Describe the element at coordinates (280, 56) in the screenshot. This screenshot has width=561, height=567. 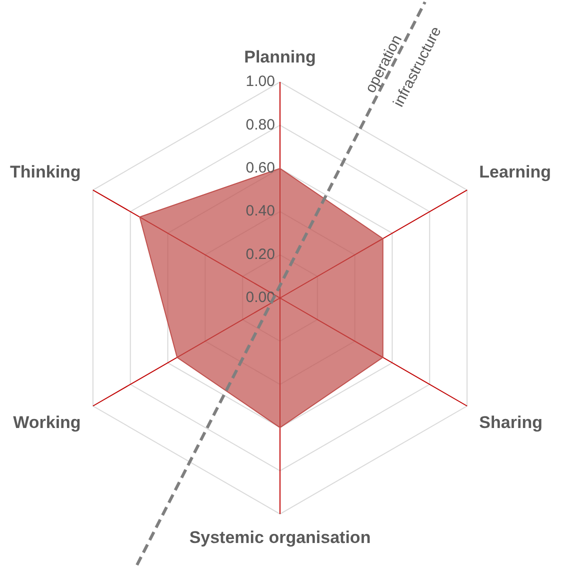
I see `spoke-label: Planning` at that location.